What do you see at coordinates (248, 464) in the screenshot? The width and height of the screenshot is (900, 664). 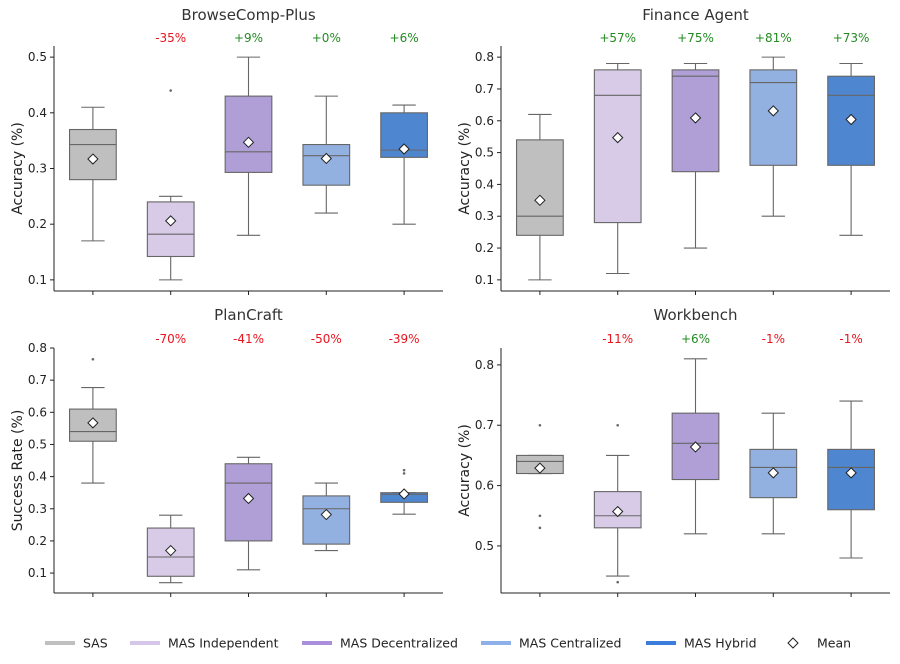 I see `box-mas-decentralized: -41%` at bounding box center [248, 464].